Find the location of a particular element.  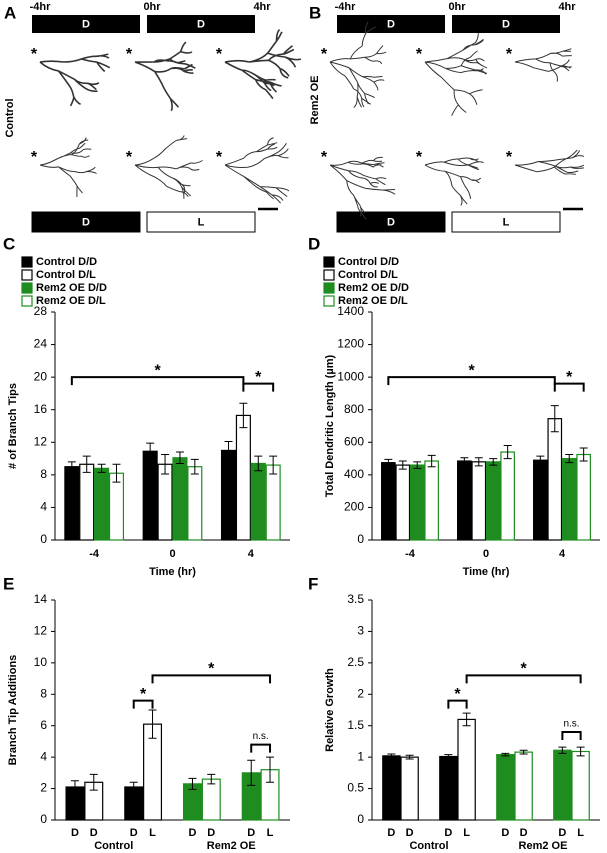

x-axis-label: Time (hr) is located at coordinates (172, 572).